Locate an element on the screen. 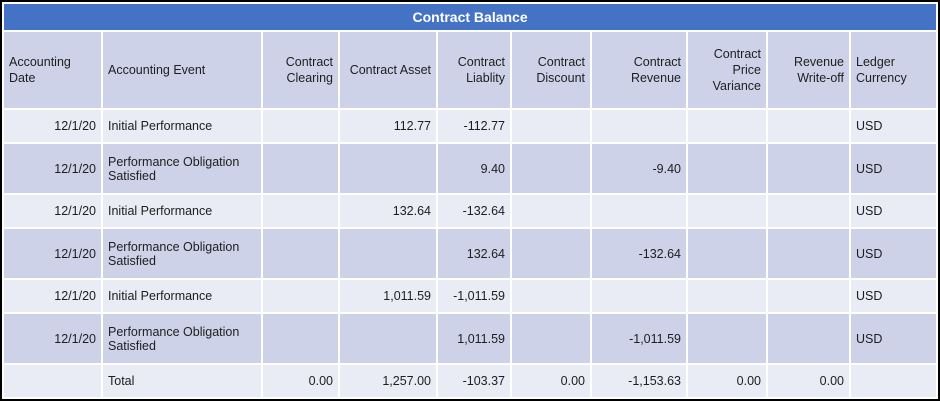 The image size is (940, 401). cell-revenue-write-off: 0.00 is located at coordinates (808, 381).